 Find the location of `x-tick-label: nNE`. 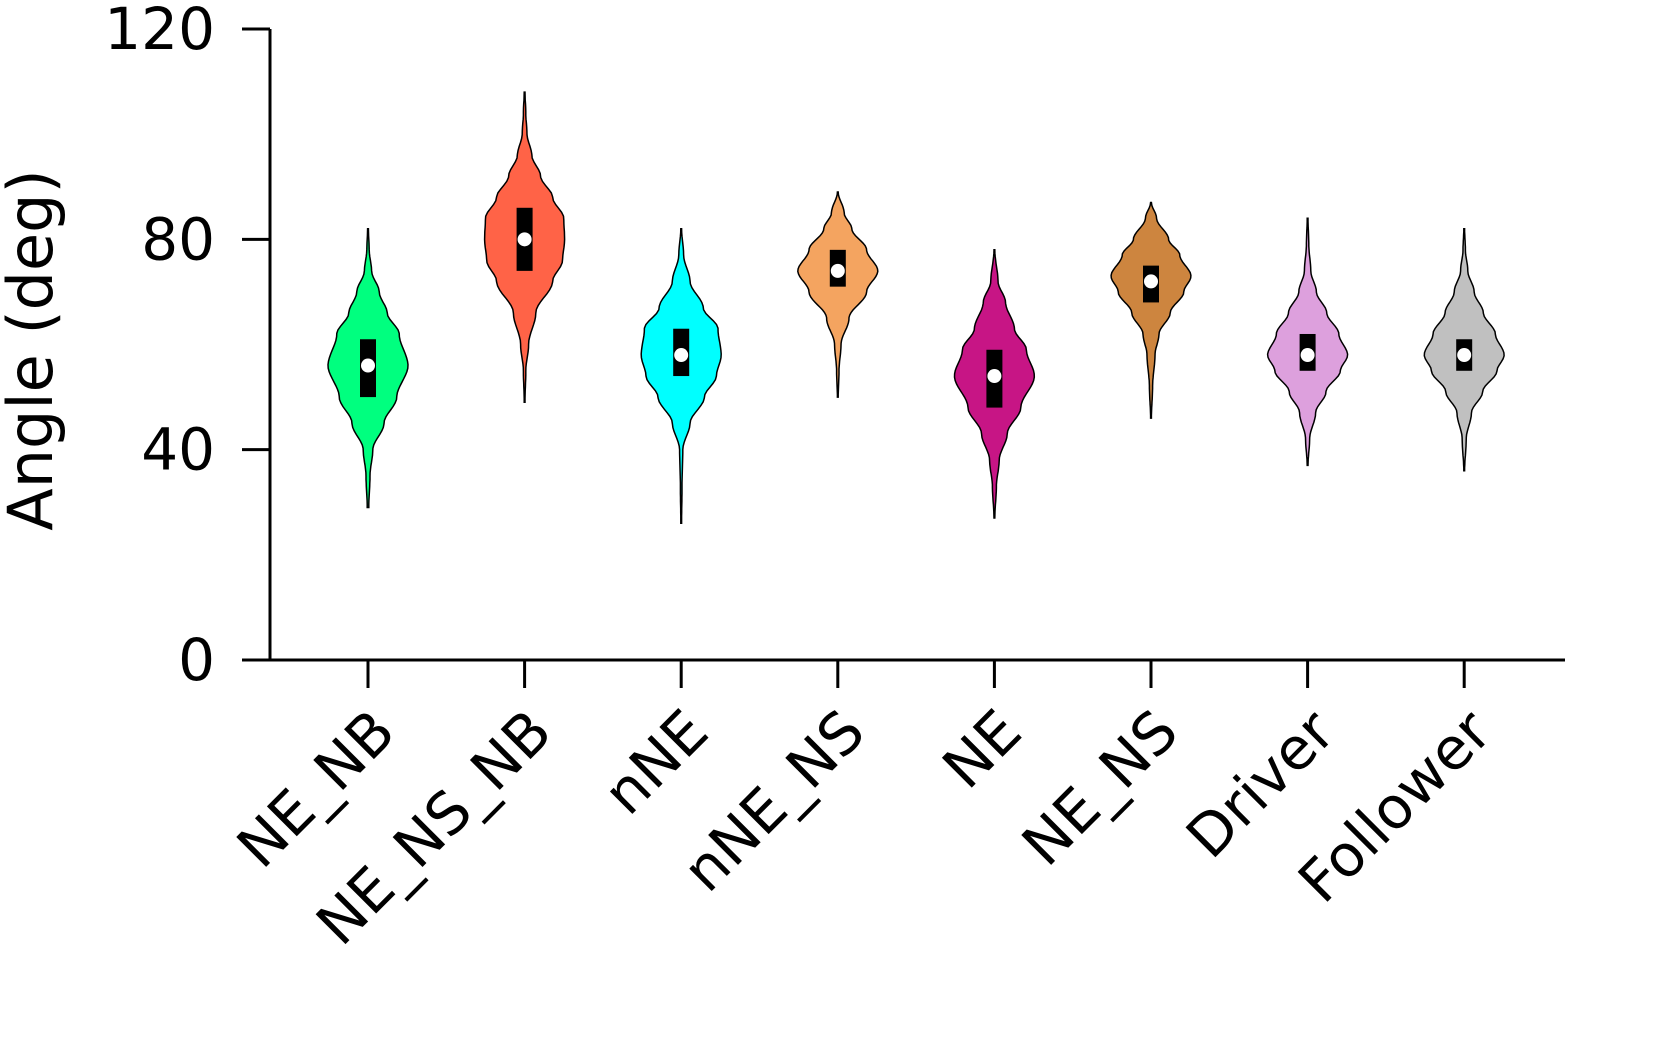

x-tick-label: nNE is located at coordinates (655, 762).